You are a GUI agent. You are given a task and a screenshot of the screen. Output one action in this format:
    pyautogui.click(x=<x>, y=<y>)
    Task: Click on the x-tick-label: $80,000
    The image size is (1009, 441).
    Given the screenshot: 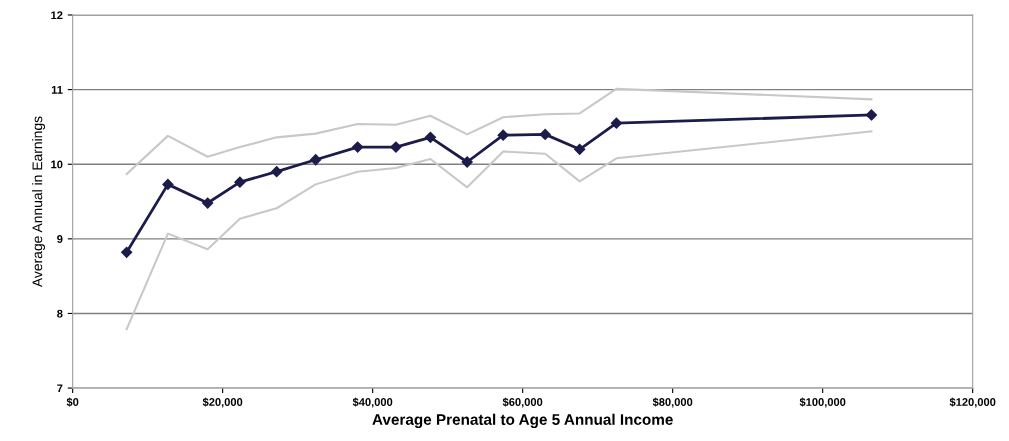 What is the action you would take?
    pyautogui.click(x=672, y=402)
    